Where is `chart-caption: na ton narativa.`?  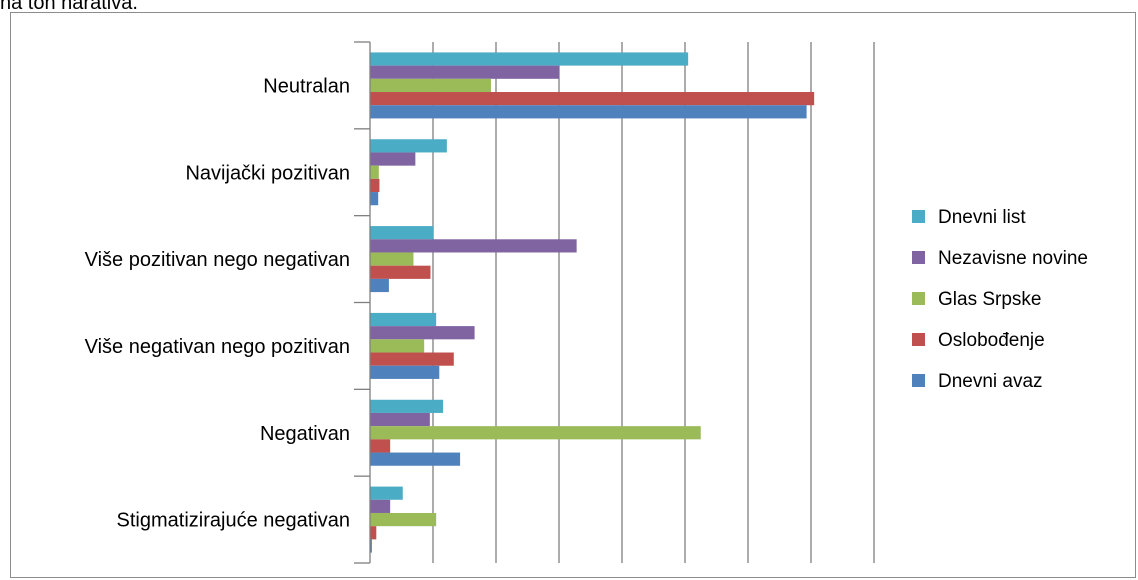
chart-caption: na ton narativa. is located at coordinates (69, 7).